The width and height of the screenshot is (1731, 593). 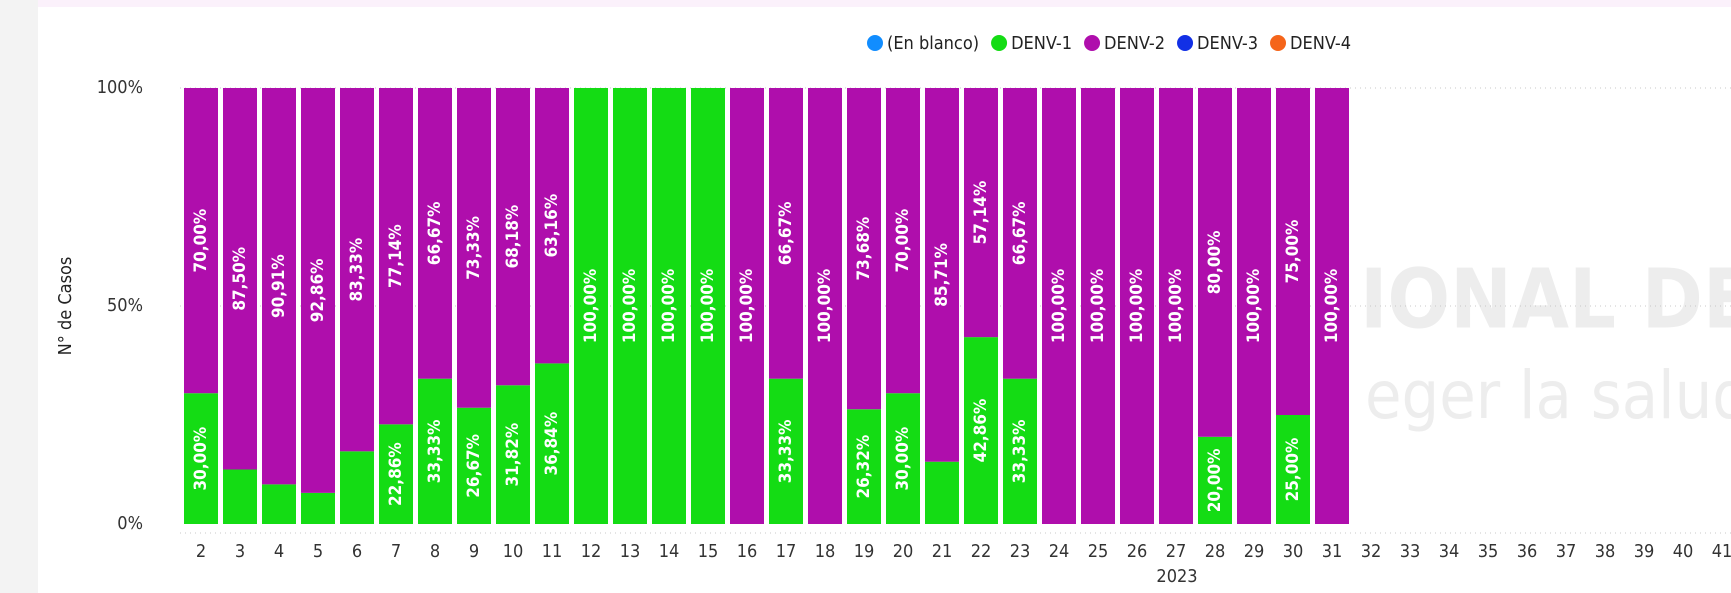 I want to click on data-label: 73,68%, so click(x=864, y=249).